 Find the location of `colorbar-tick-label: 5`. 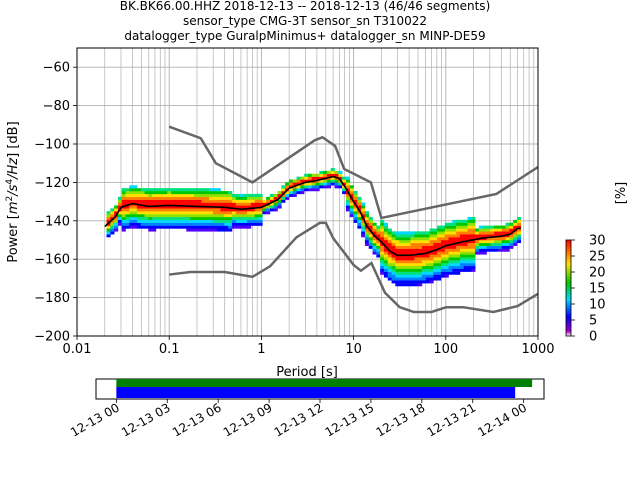

colorbar-tick-label: 5 is located at coordinates (593, 321).